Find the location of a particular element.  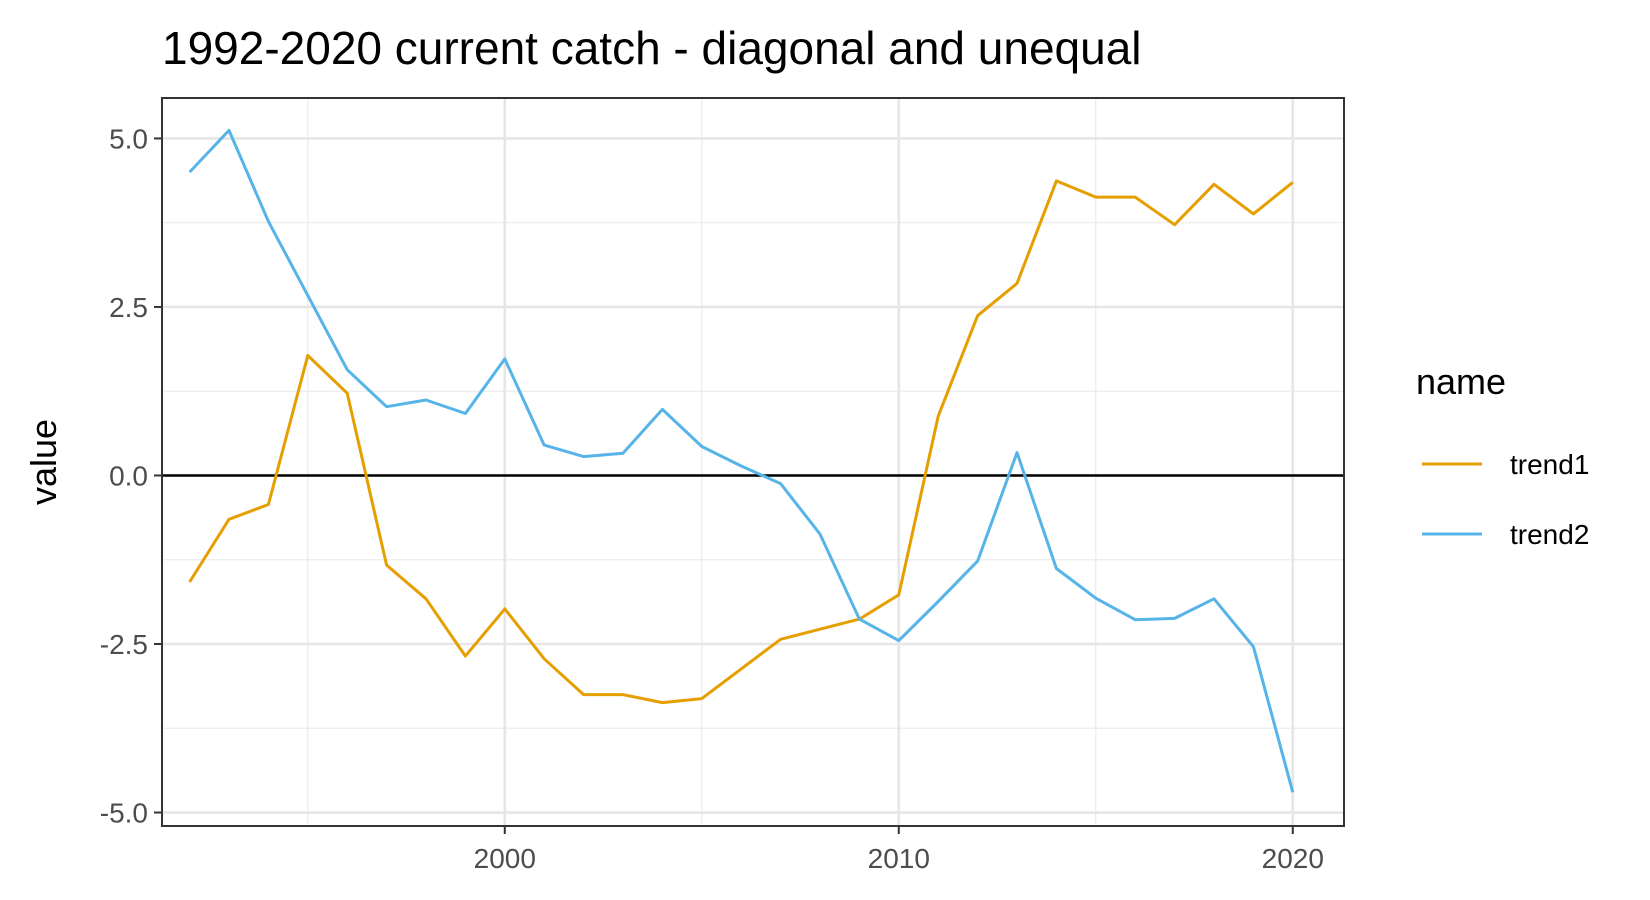

x-axis: 2000 2010 2020 is located at coordinates (899, 850).